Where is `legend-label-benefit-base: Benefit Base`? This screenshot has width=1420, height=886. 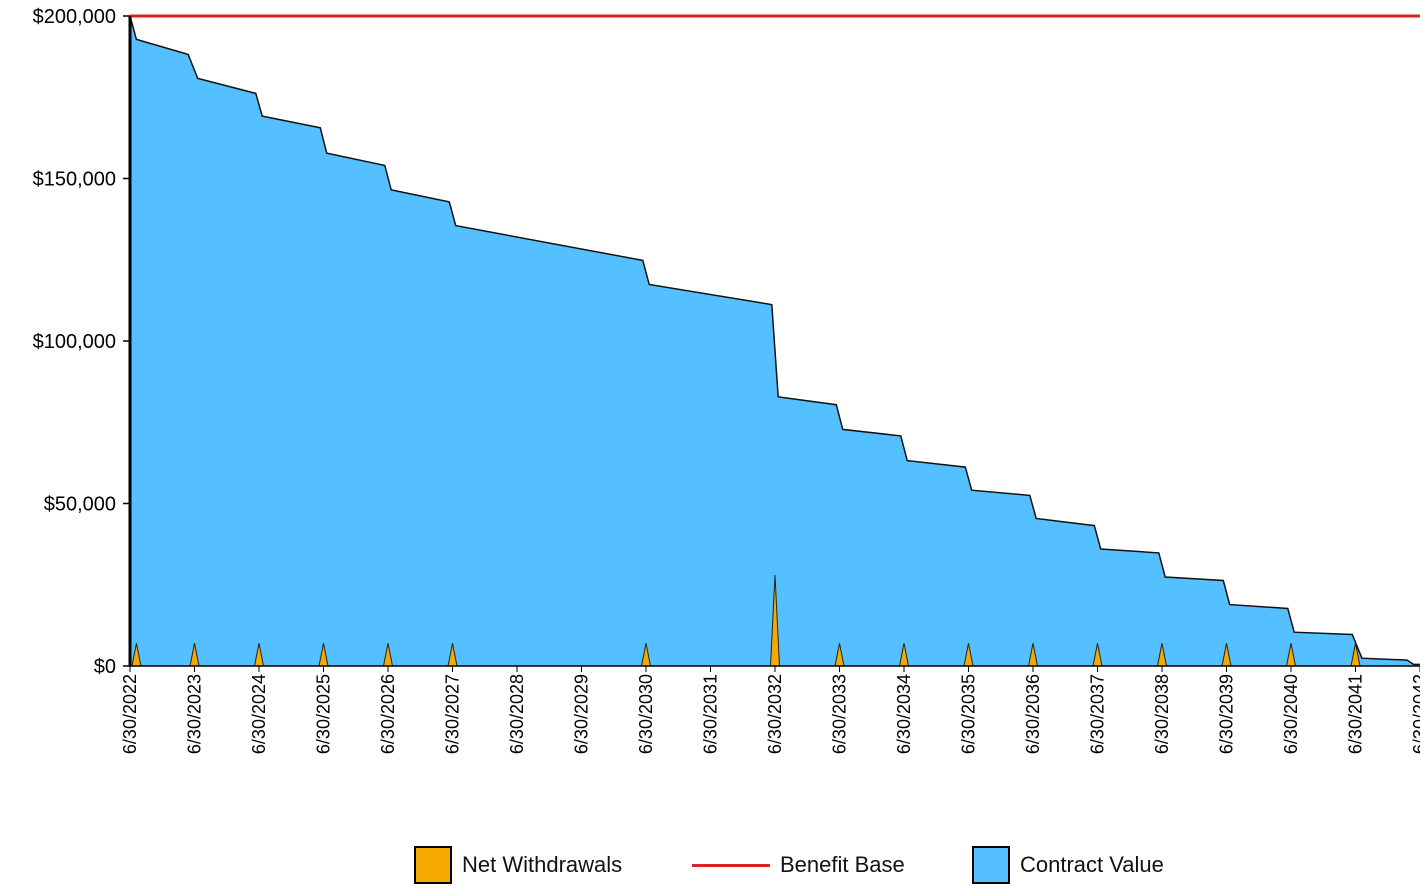 legend-label-benefit-base: Benefit Base is located at coordinates (842, 864).